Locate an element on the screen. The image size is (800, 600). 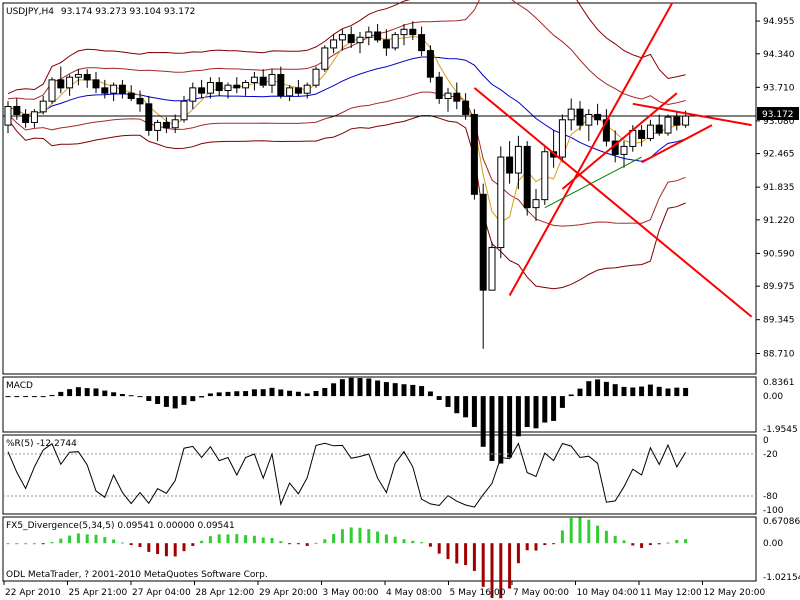
bollinger-middle-band is located at coordinates (346, 109).